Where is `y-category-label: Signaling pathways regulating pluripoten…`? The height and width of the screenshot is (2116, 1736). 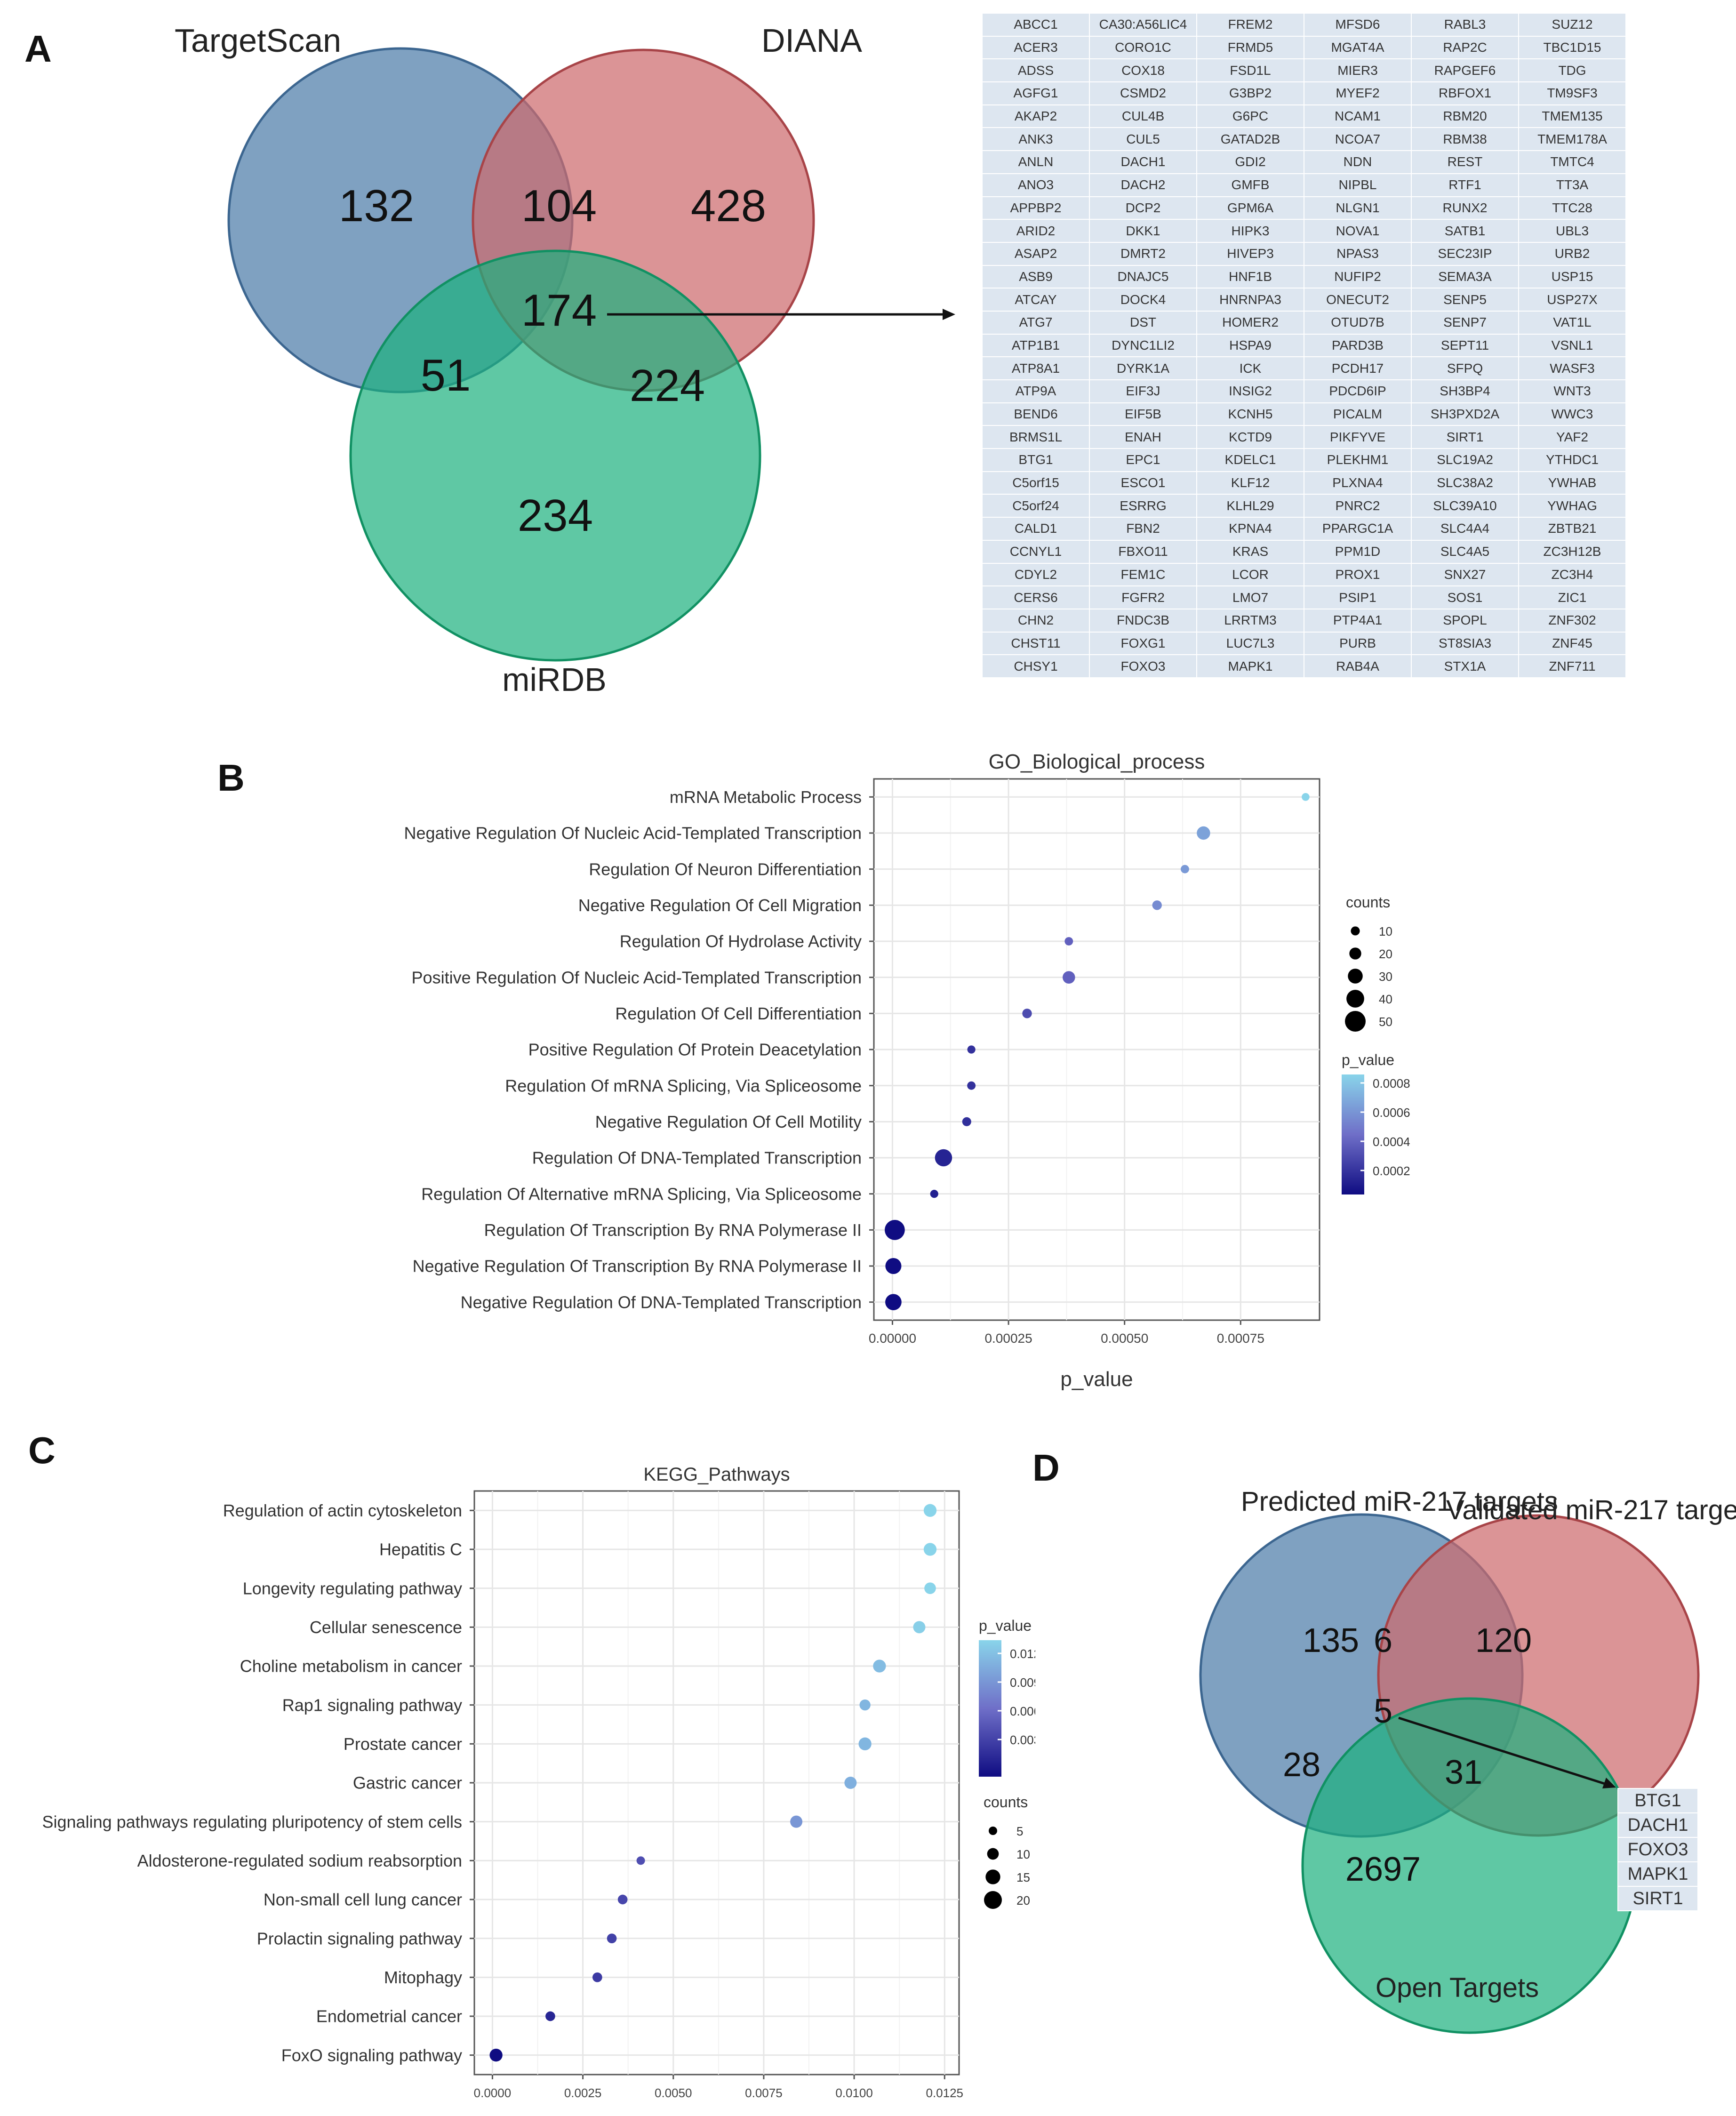
y-category-label: Signaling pathways regulating pluripoten… is located at coordinates (252, 1821).